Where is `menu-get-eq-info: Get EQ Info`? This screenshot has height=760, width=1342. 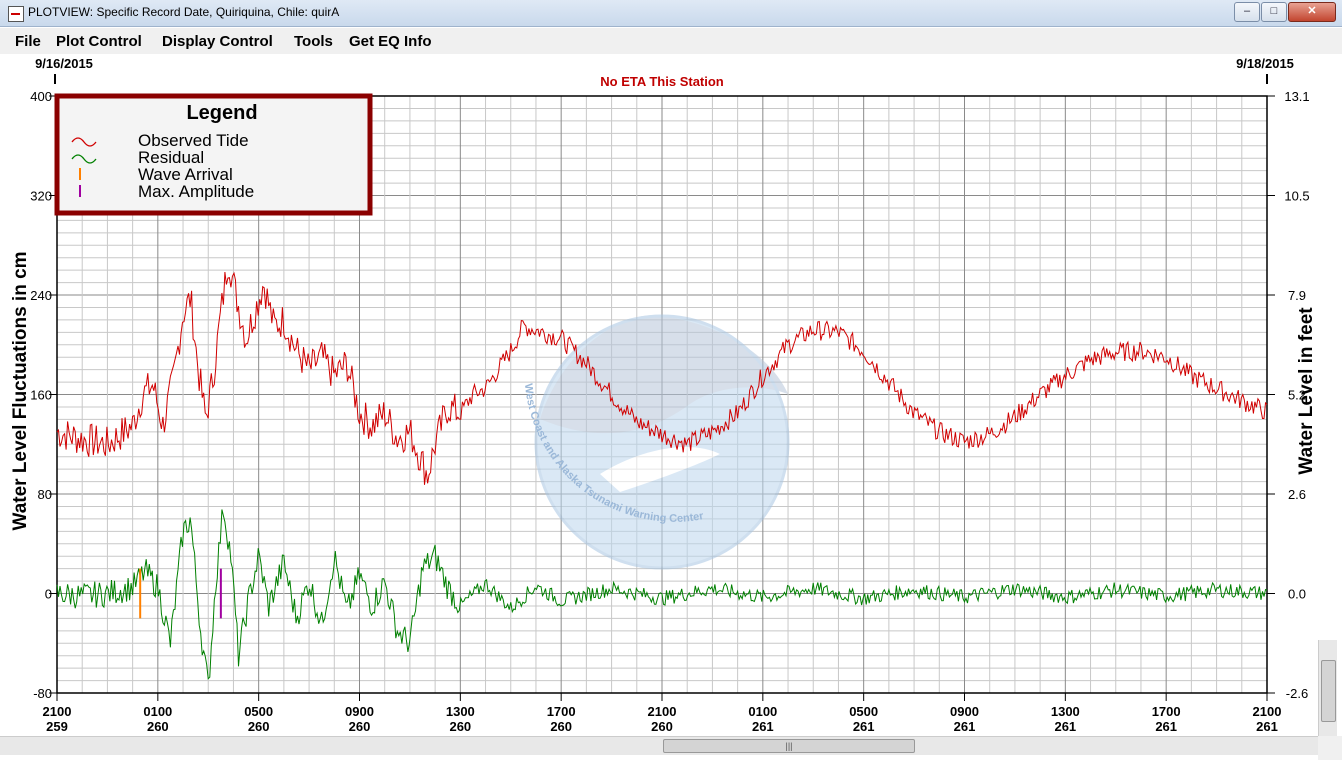 menu-get-eq-info: Get EQ Info is located at coordinates (390, 41).